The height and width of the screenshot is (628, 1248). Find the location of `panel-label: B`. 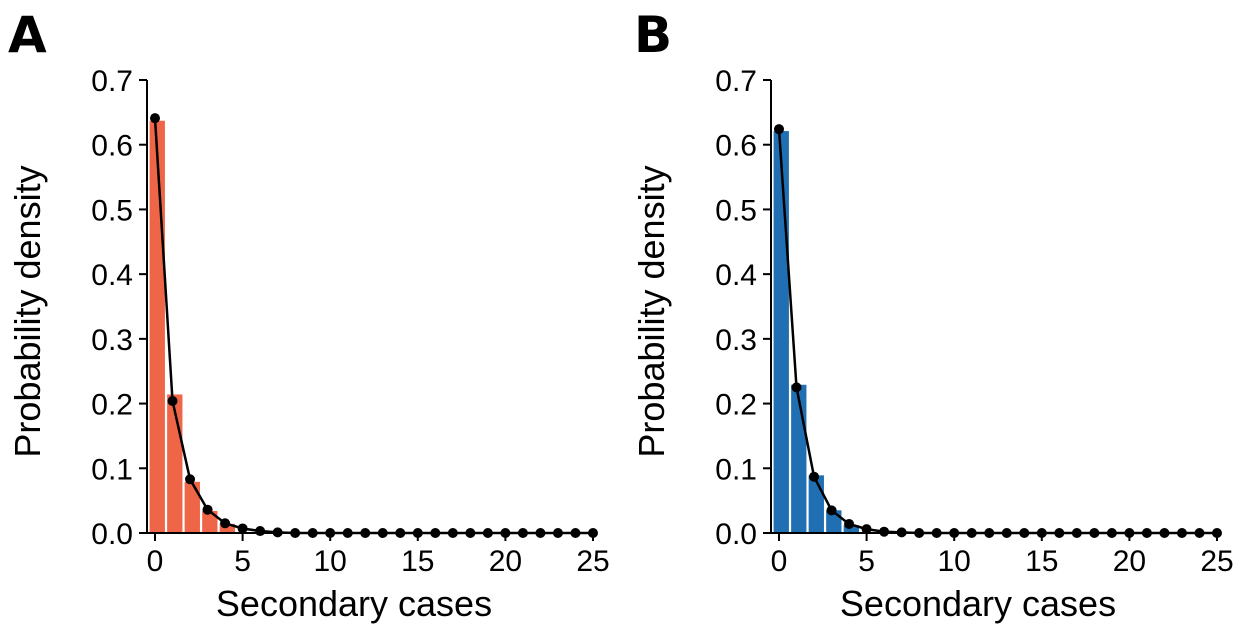

panel-label: B is located at coordinates (653, 35).